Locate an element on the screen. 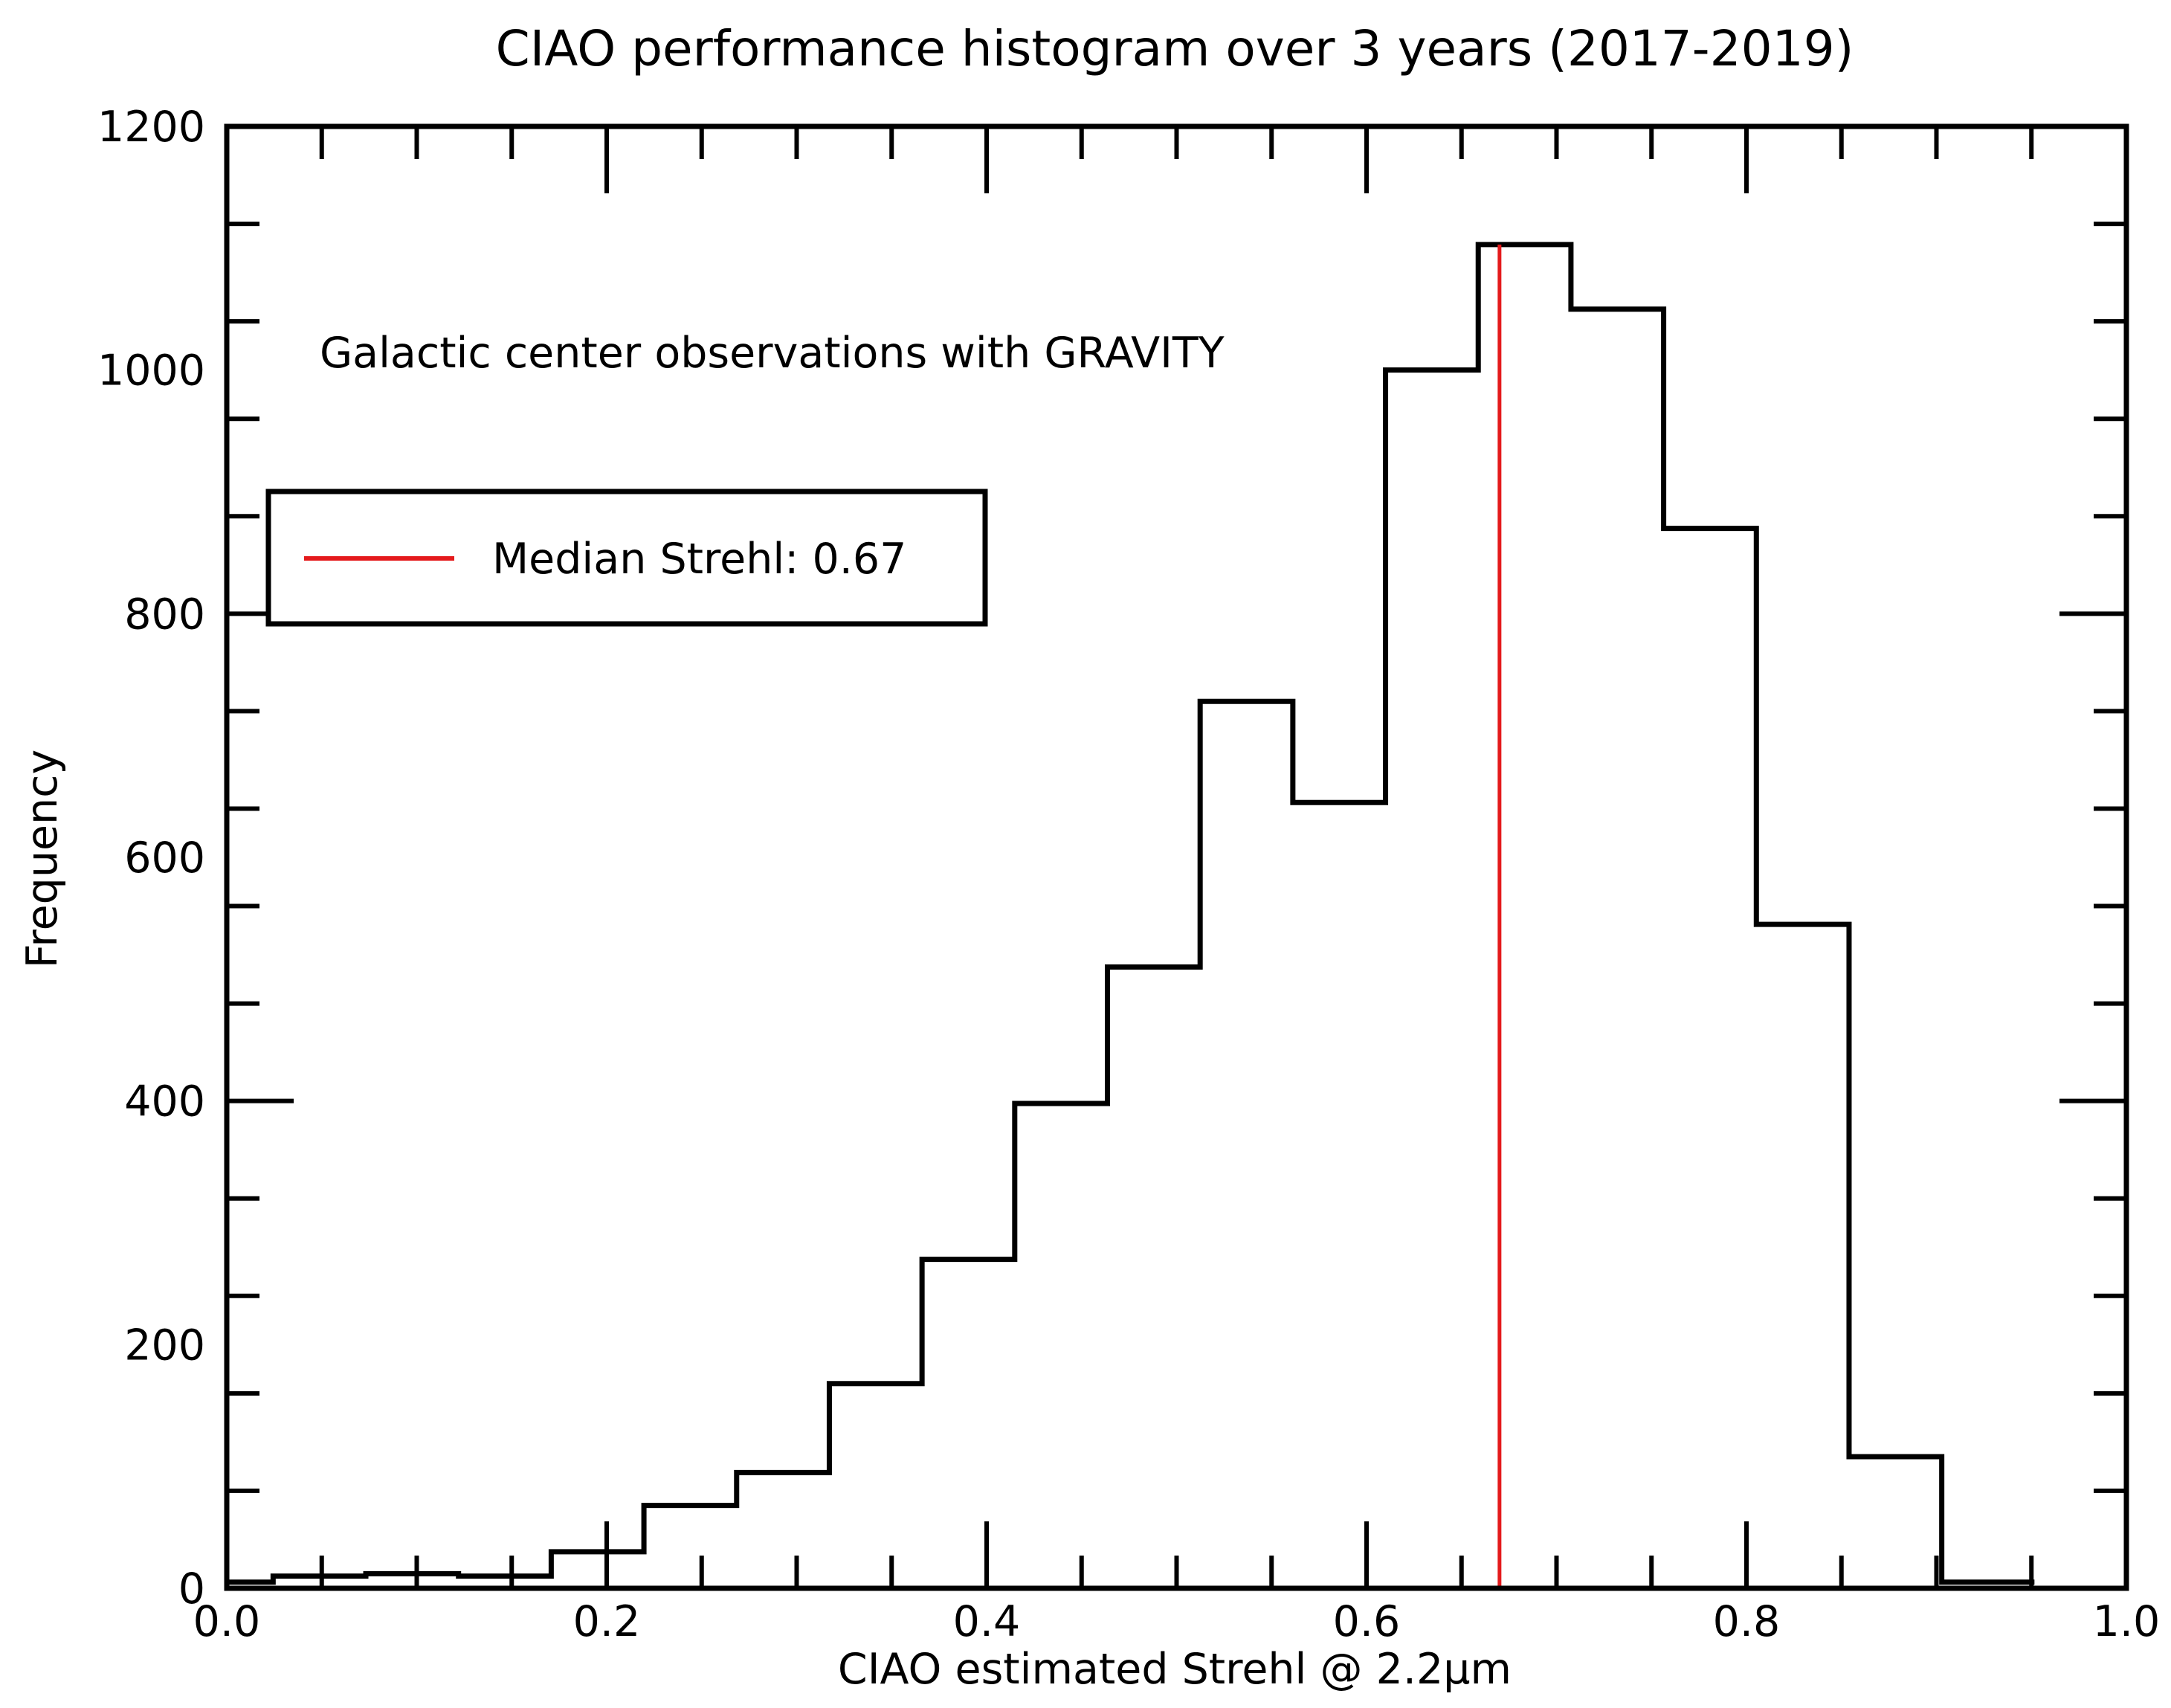  y-tick-label: 0 is located at coordinates (191, 1589).